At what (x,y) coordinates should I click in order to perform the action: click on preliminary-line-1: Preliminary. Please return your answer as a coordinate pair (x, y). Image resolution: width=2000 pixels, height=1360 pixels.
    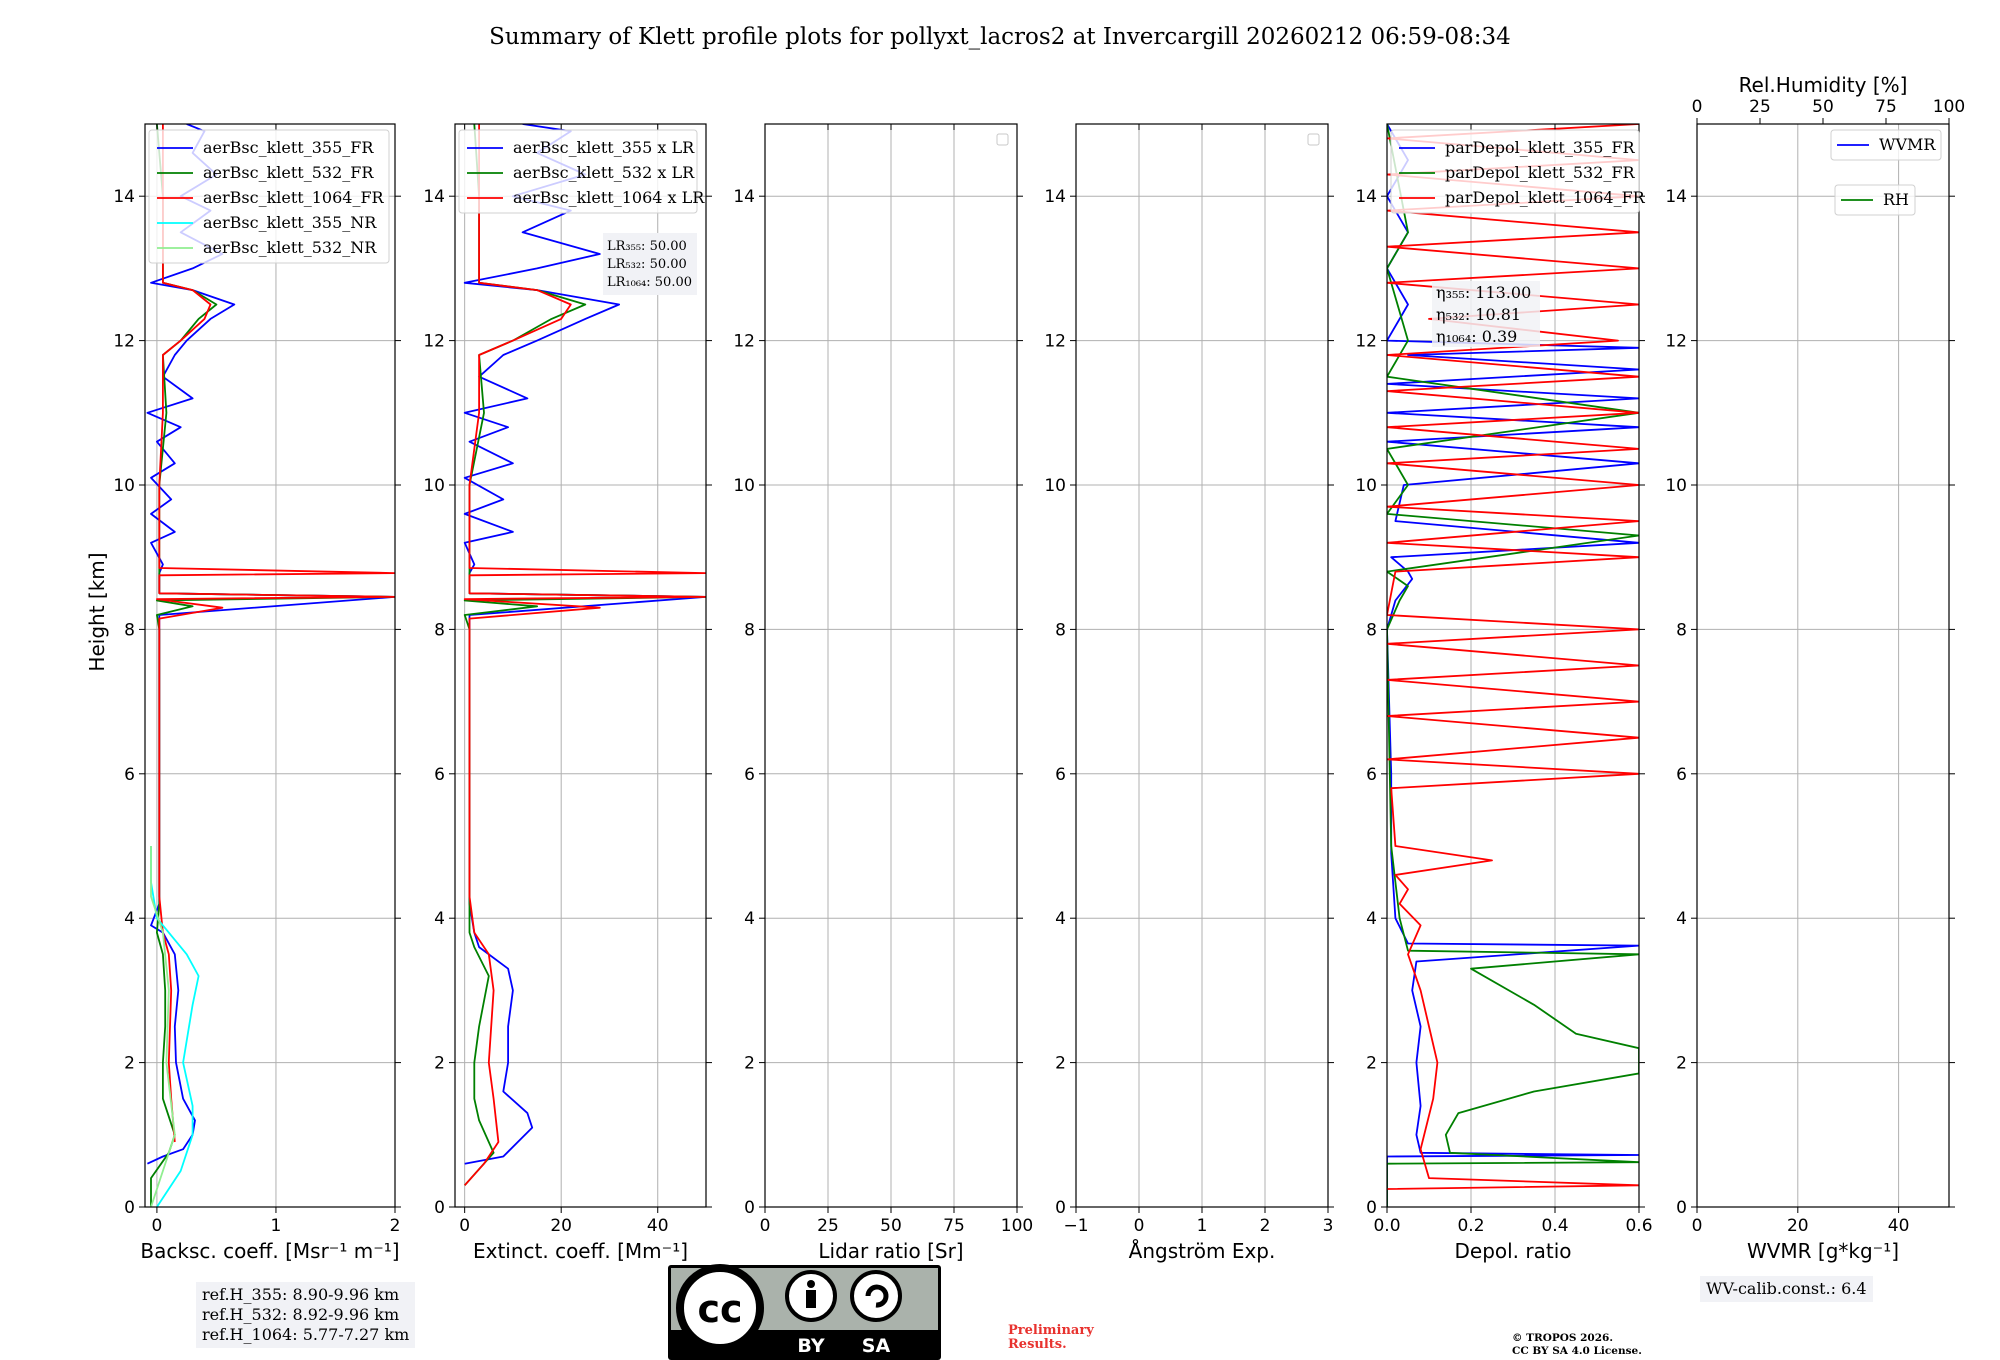
    Looking at the image, I should click on (1051, 1330).